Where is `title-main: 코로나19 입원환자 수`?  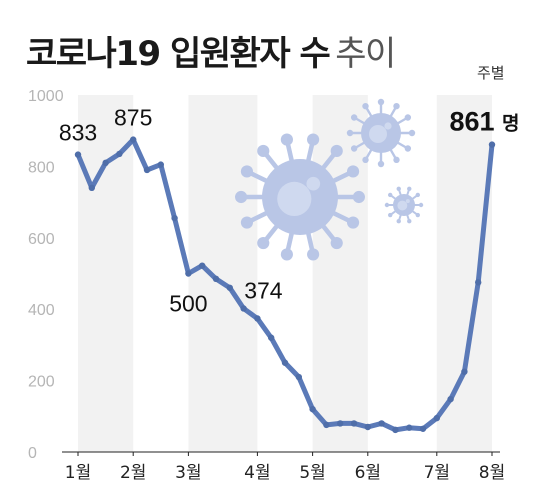 title-main: 코로나19 입원환자 수 is located at coordinates (178, 54).